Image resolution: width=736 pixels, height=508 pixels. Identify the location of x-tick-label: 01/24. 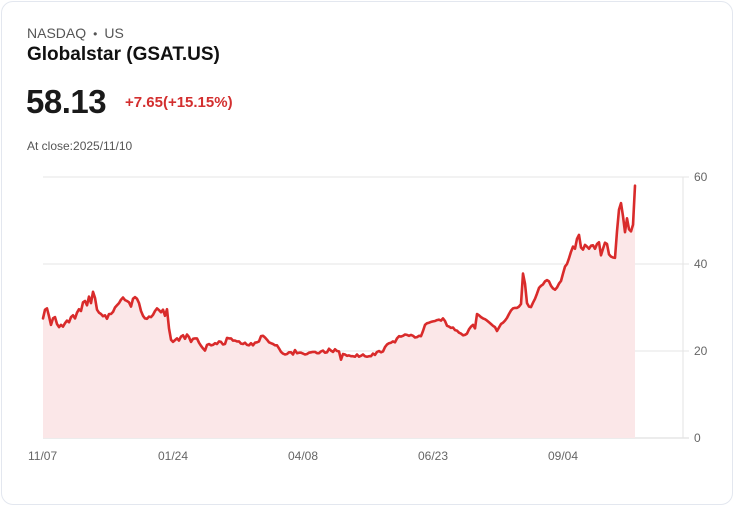
(173, 456).